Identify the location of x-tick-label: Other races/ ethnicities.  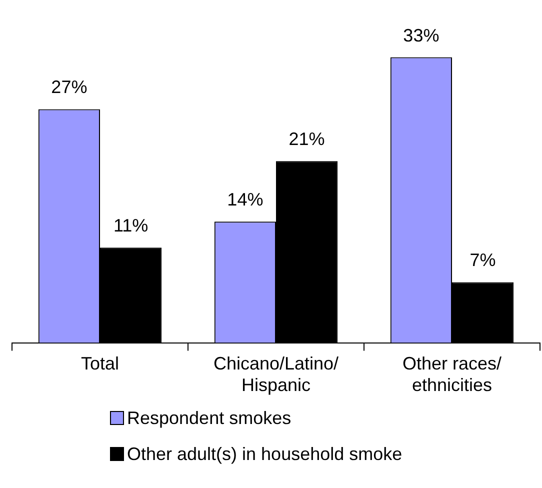
(452, 375).